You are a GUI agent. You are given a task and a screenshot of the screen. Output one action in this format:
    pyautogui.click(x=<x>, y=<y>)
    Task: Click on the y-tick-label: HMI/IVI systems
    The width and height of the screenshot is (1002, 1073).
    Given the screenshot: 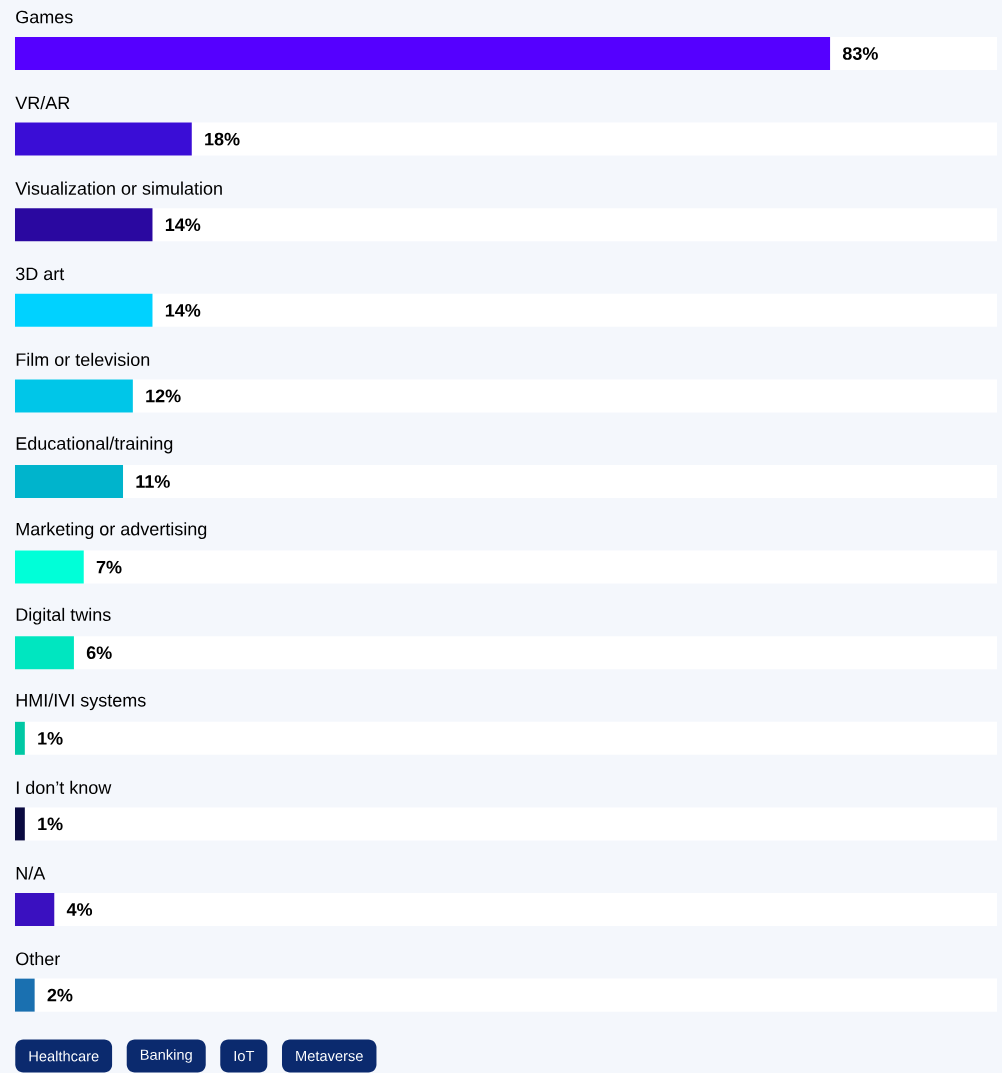 What is the action you would take?
    pyautogui.click(x=81, y=702)
    